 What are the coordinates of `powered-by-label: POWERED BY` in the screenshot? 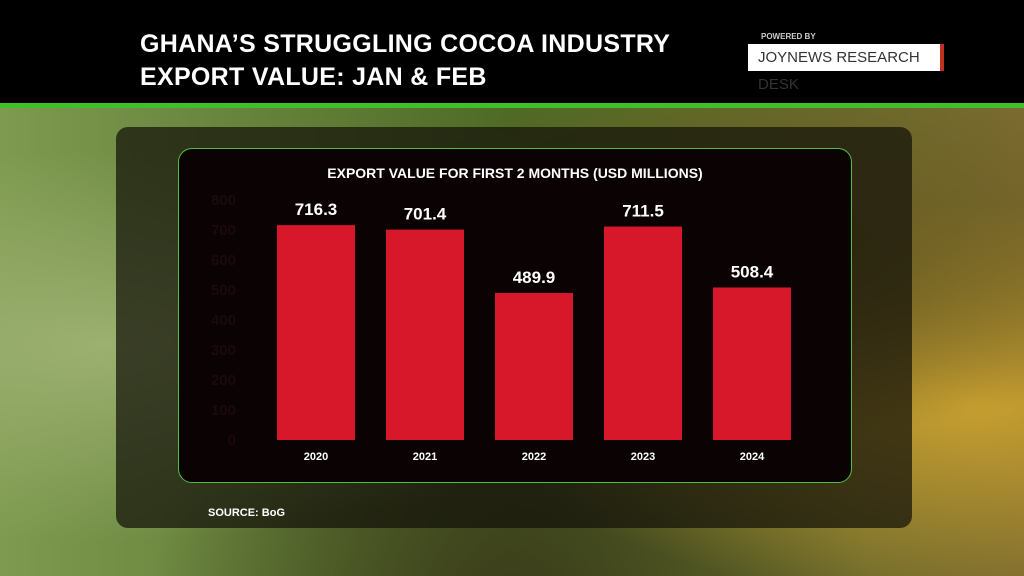 It's located at (788, 36).